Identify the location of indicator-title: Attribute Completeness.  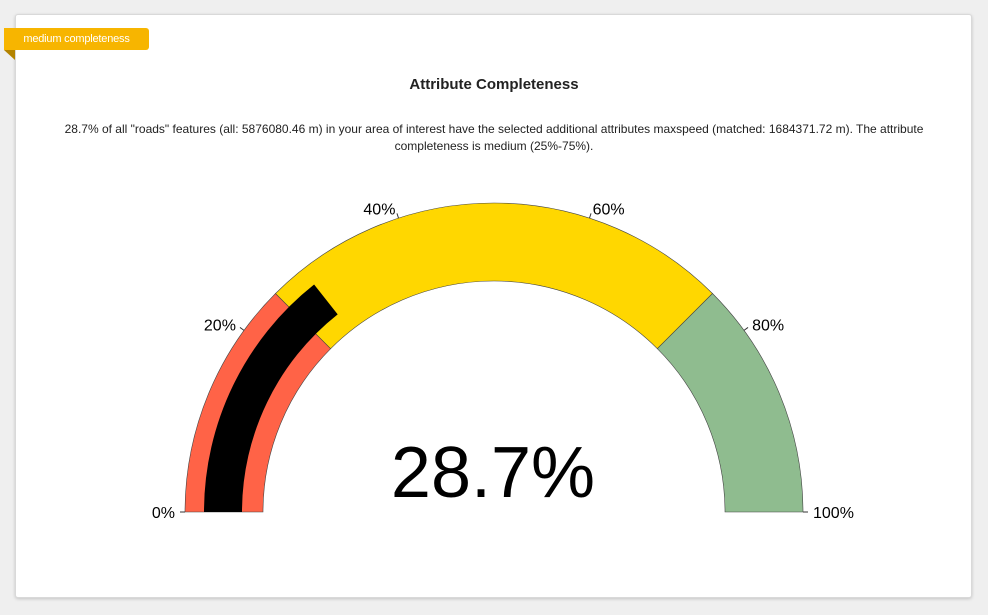
(494, 84).